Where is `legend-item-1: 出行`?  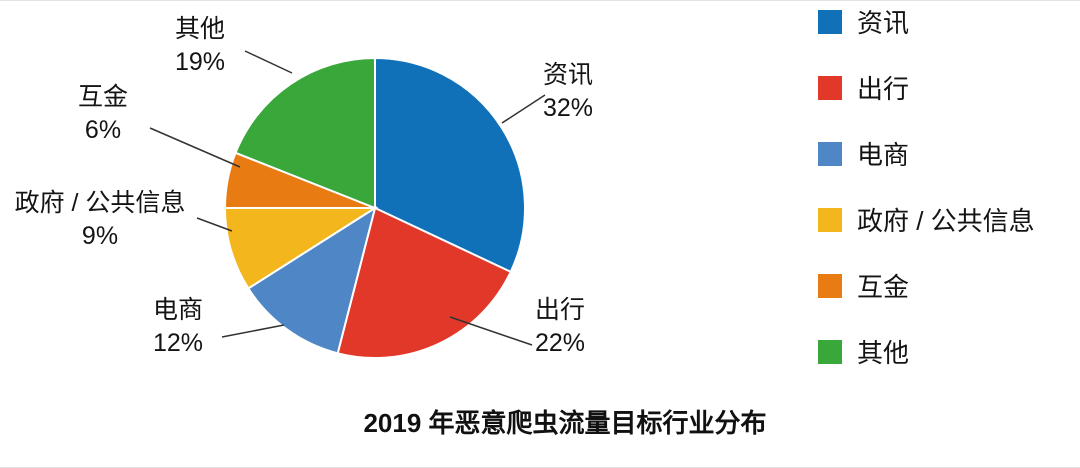 legend-item-1: 出行 is located at coordinates (926, 89).